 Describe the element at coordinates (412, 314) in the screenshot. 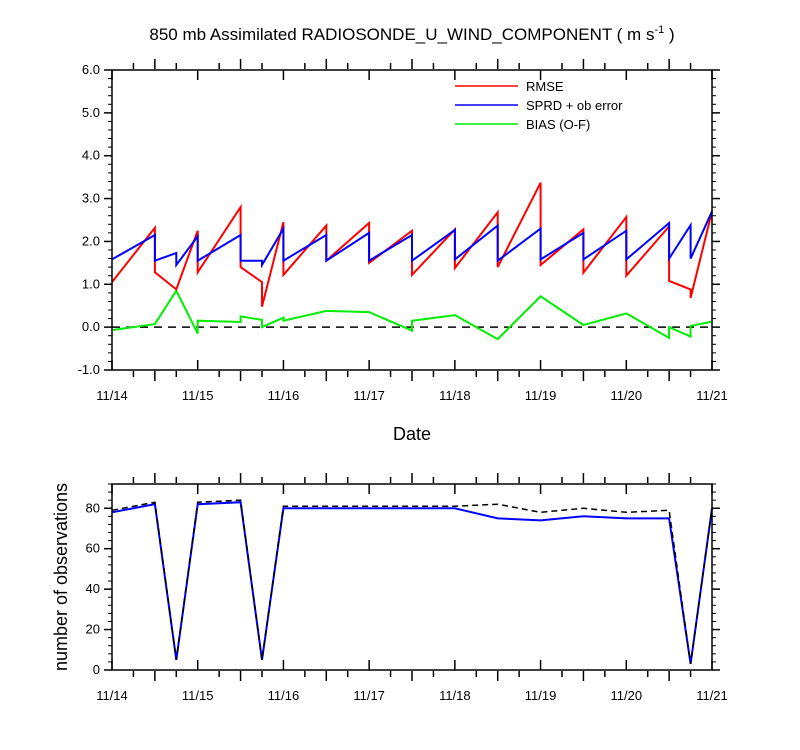

I see `series-line-bias` at that location.